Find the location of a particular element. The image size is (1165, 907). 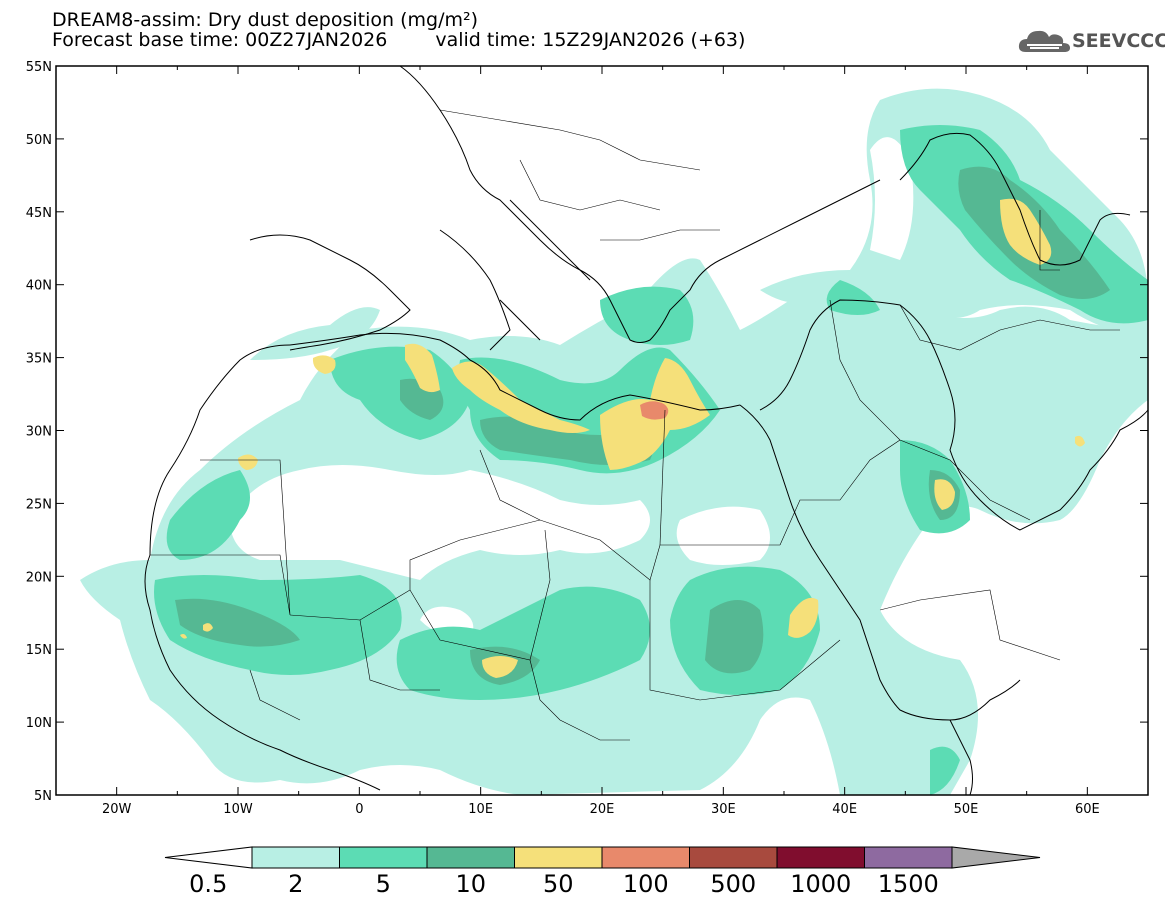

colorbar-under-arrow is located at coordinates (208, 857).